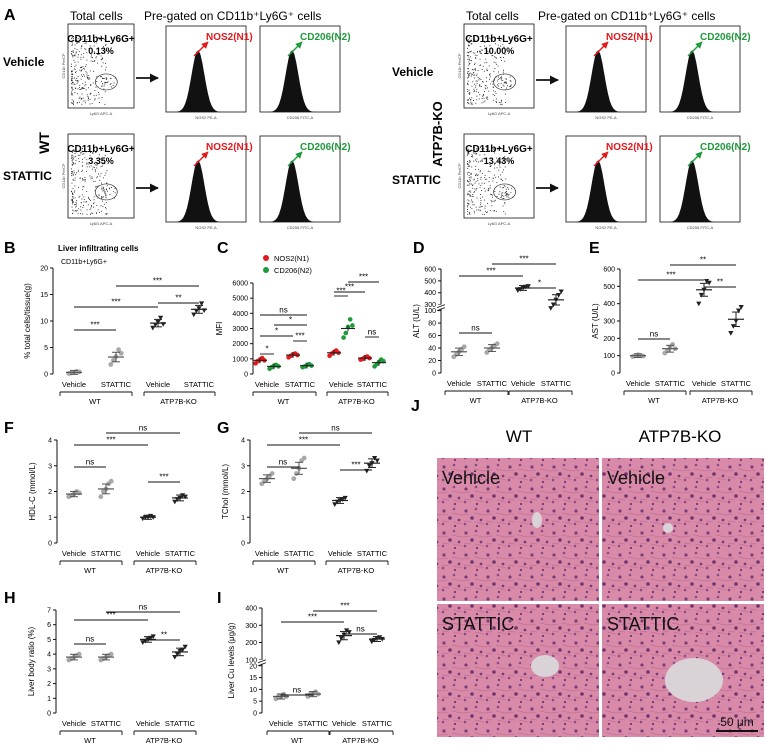 Image resolution: width=767 pixels, height=747 pixels. I want to click on gate-ellipse, so click(504, 82).